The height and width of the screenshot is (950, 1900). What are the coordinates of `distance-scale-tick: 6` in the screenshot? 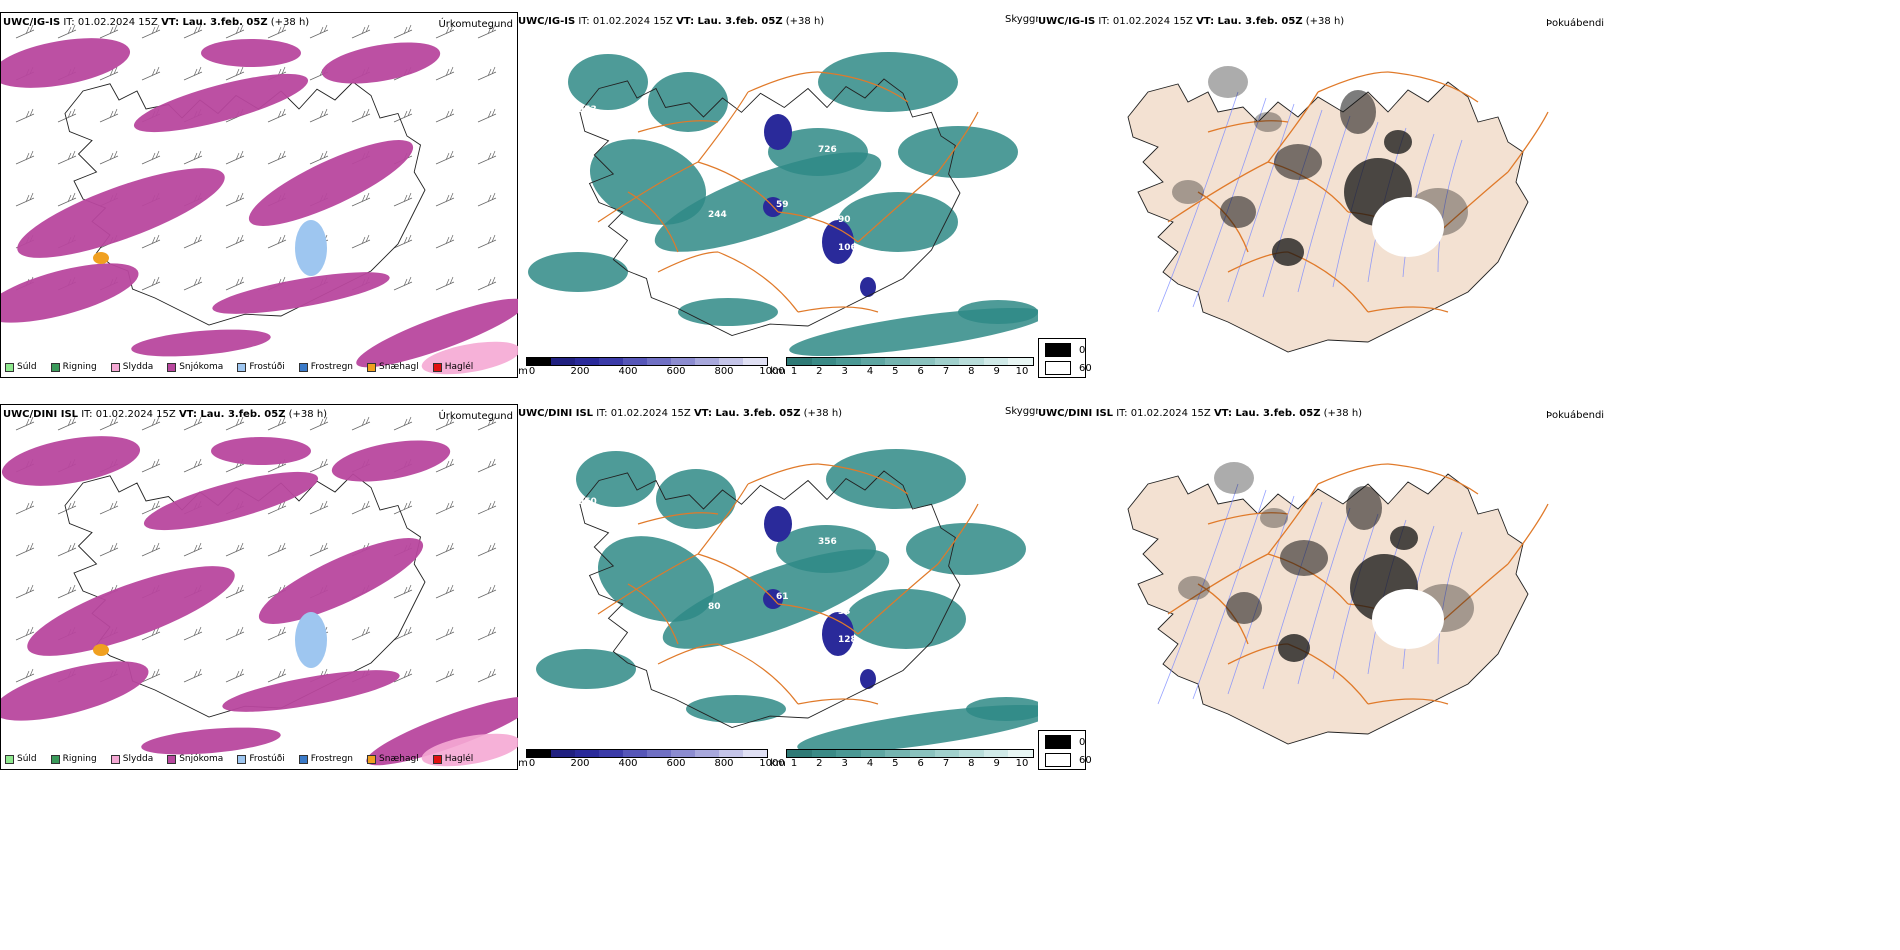 It's located at (920, 763).